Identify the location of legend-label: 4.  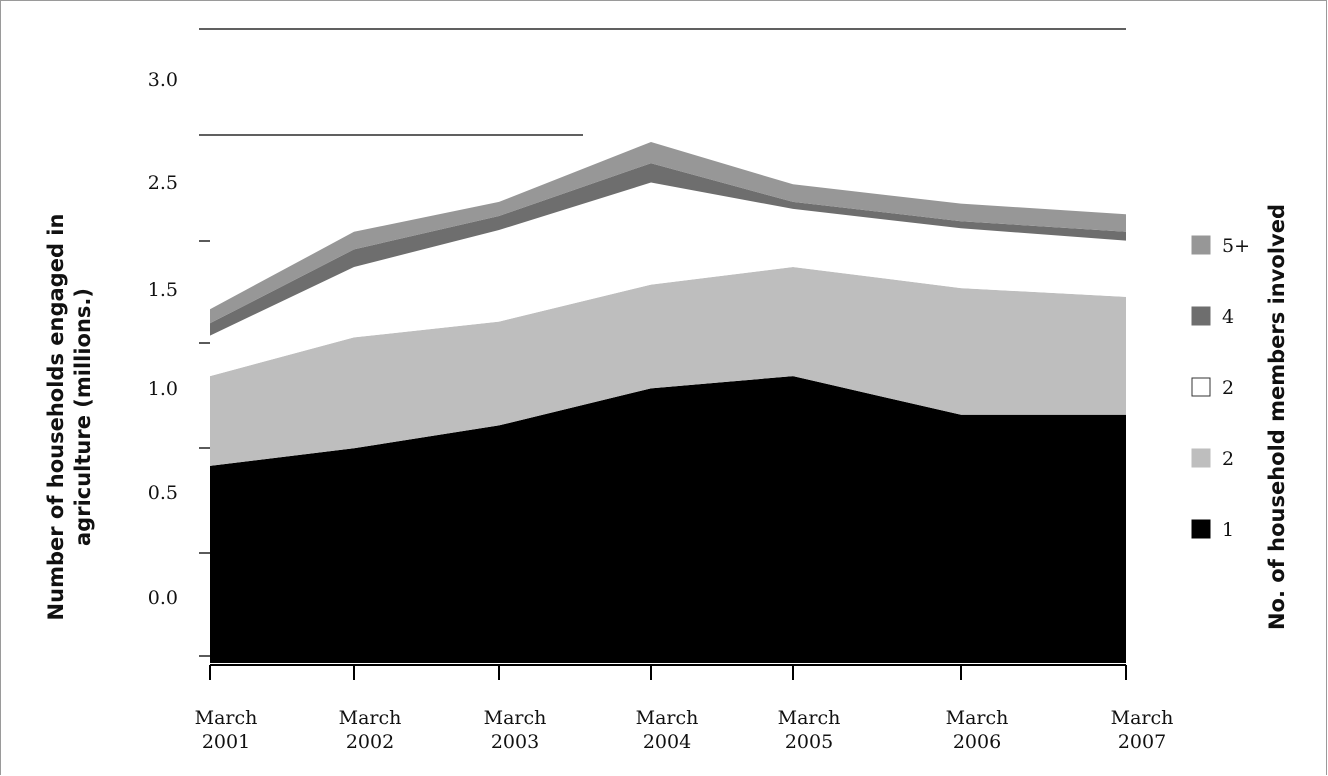
(1228, 317).